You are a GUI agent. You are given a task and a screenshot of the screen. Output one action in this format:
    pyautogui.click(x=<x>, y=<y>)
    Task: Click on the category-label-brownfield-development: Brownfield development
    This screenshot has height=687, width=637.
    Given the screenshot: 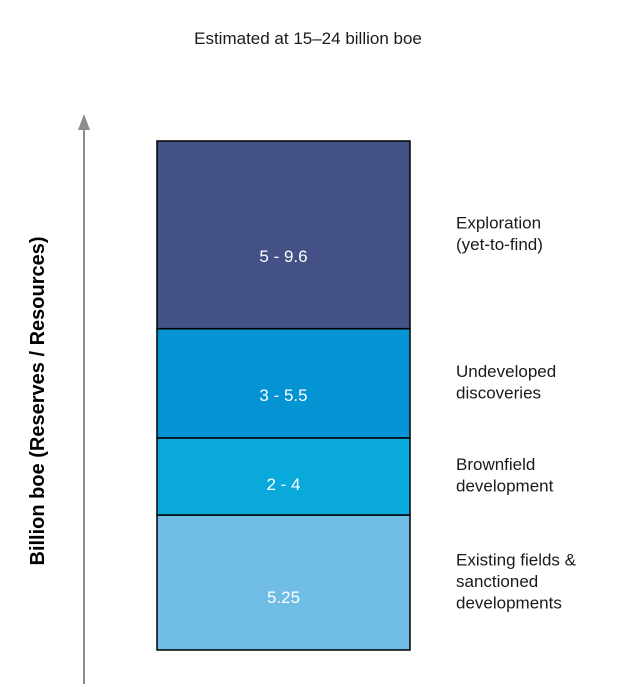 What is the action you would take?
    pyautogui.click(x=505, y=475)
    